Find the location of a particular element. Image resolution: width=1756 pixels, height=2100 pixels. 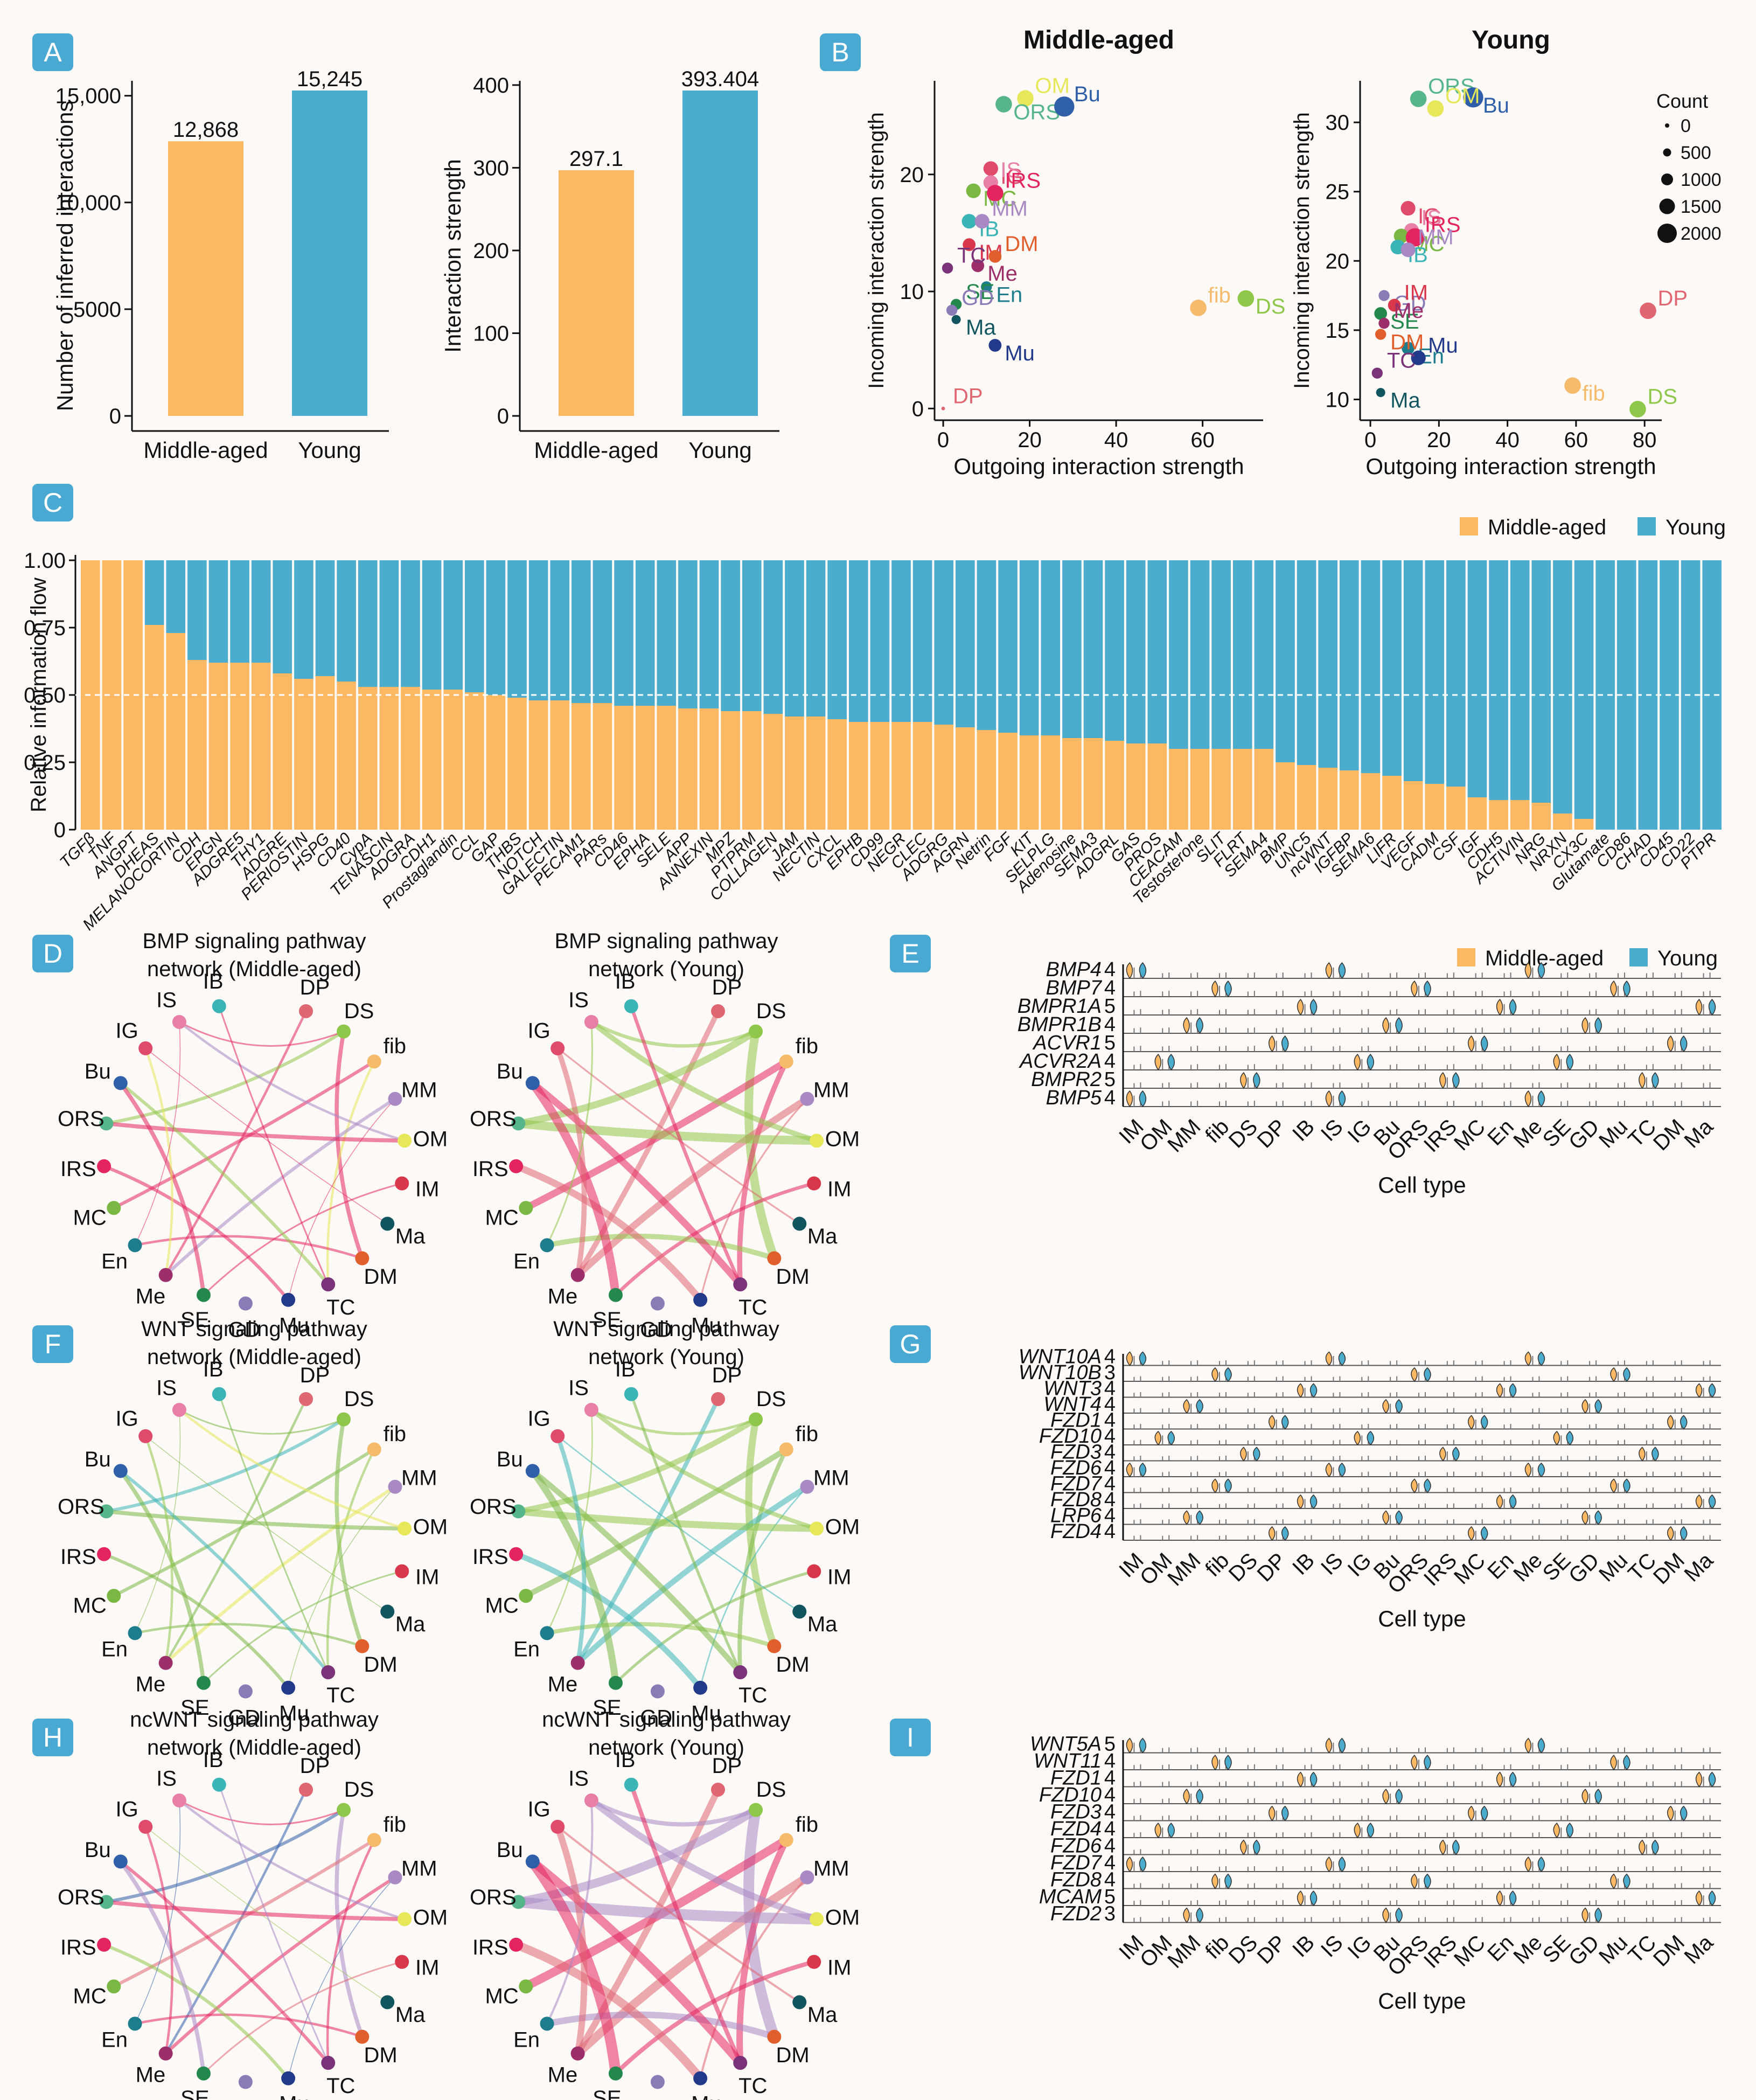

cell-type-label: IS is located at coordinates (1332, 1130).